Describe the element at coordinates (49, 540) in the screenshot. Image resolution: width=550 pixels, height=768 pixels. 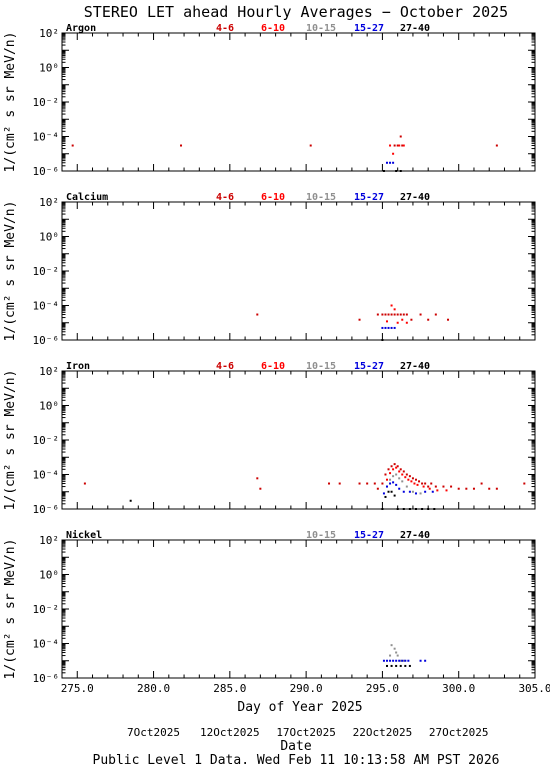
I see `y-tick-label: 10²` at that location.